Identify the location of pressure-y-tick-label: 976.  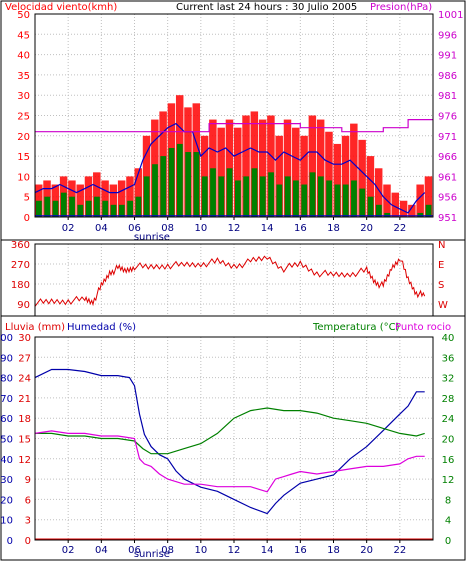
(447, 117).